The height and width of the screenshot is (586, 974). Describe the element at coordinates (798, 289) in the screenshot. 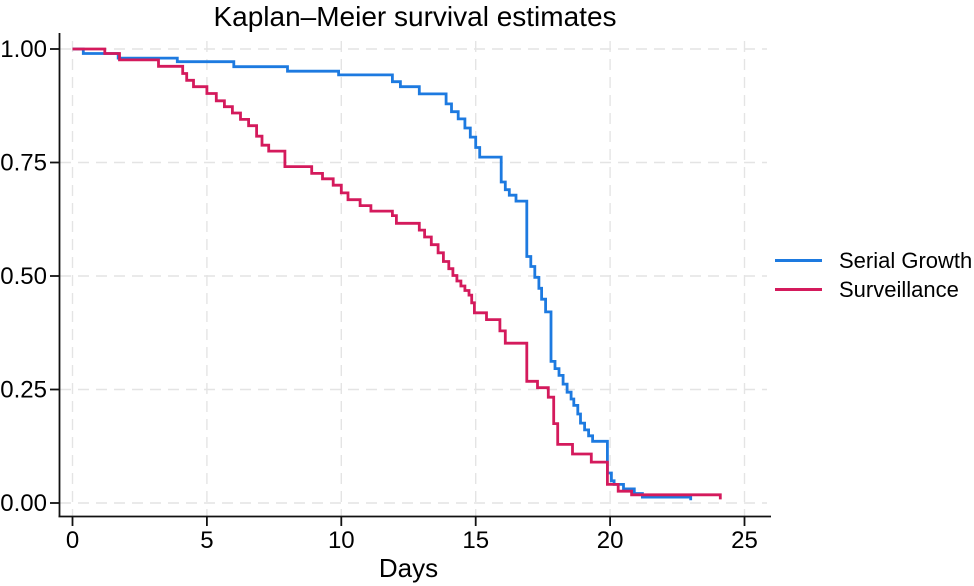

I see `surveillance-line-swatch` at that location.